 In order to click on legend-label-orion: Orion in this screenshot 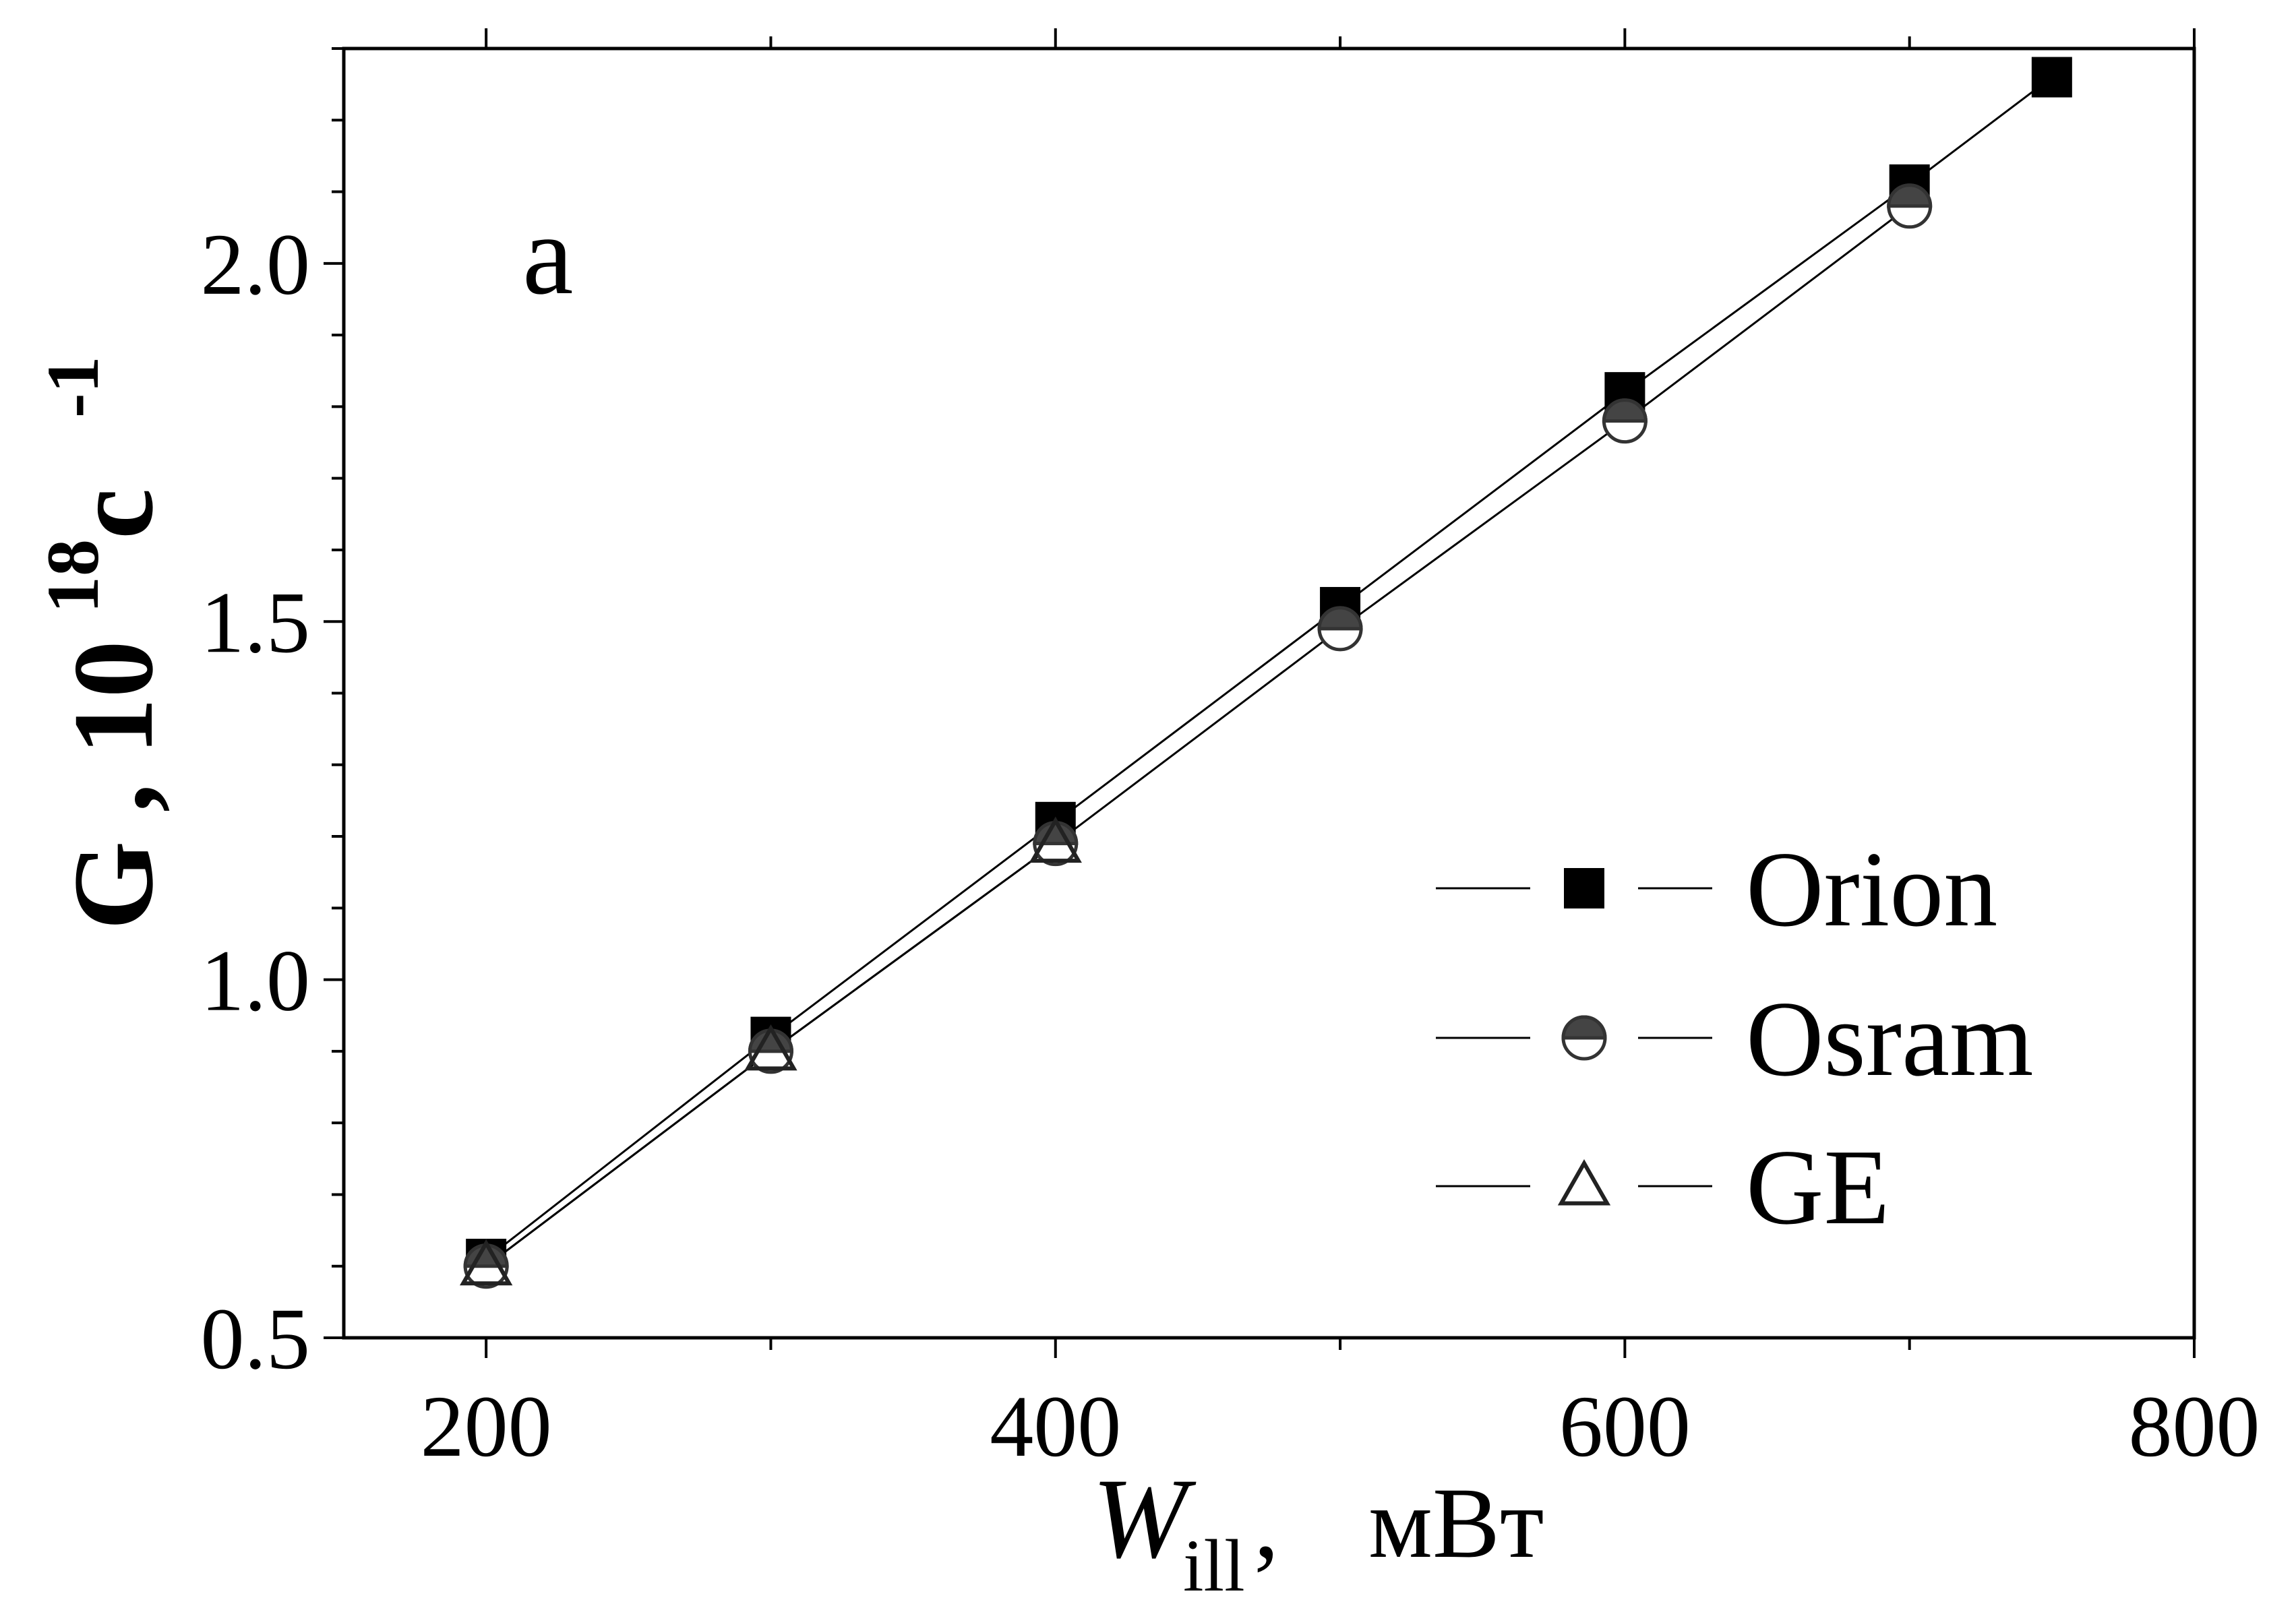, I will do `click(1871, 889)`.